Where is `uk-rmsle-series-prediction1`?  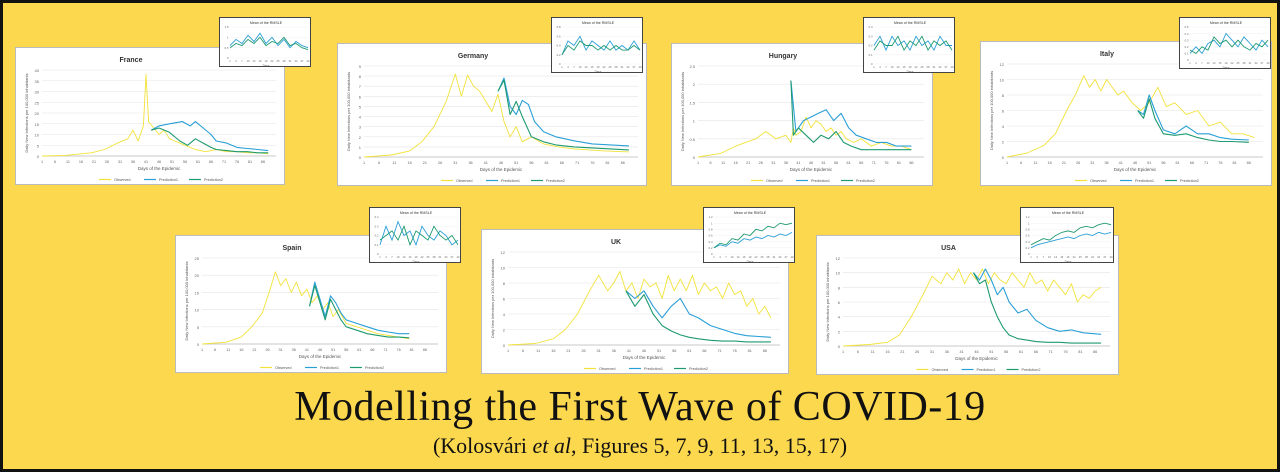 uk-rmsle-series-prediction1 is located at coordinates (753, 240).